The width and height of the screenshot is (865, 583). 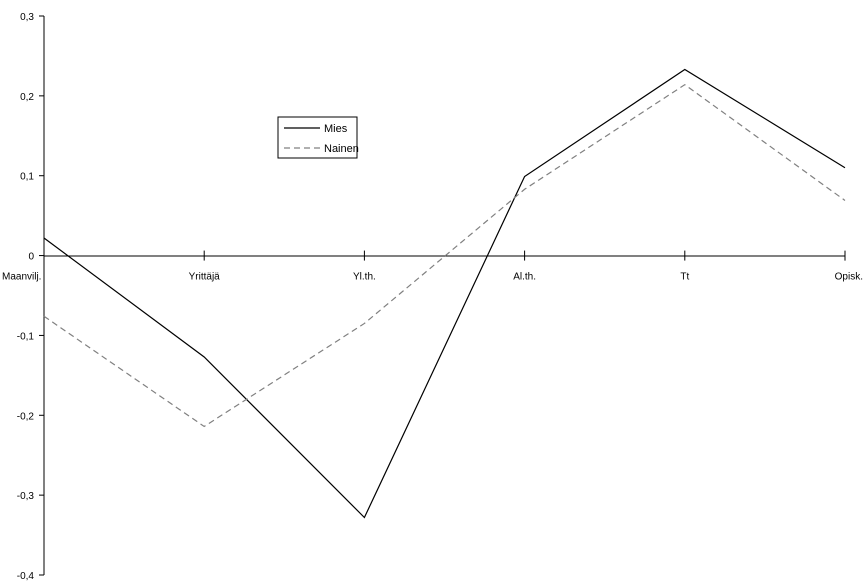 What do you see at coordinates (30, 297) in the screenshot?
I see `y-axis-ticks: 0,3 0,2 0,1 0 -0,1 -0,2 -0,3 -0,4` at bounding box center [30, 297].